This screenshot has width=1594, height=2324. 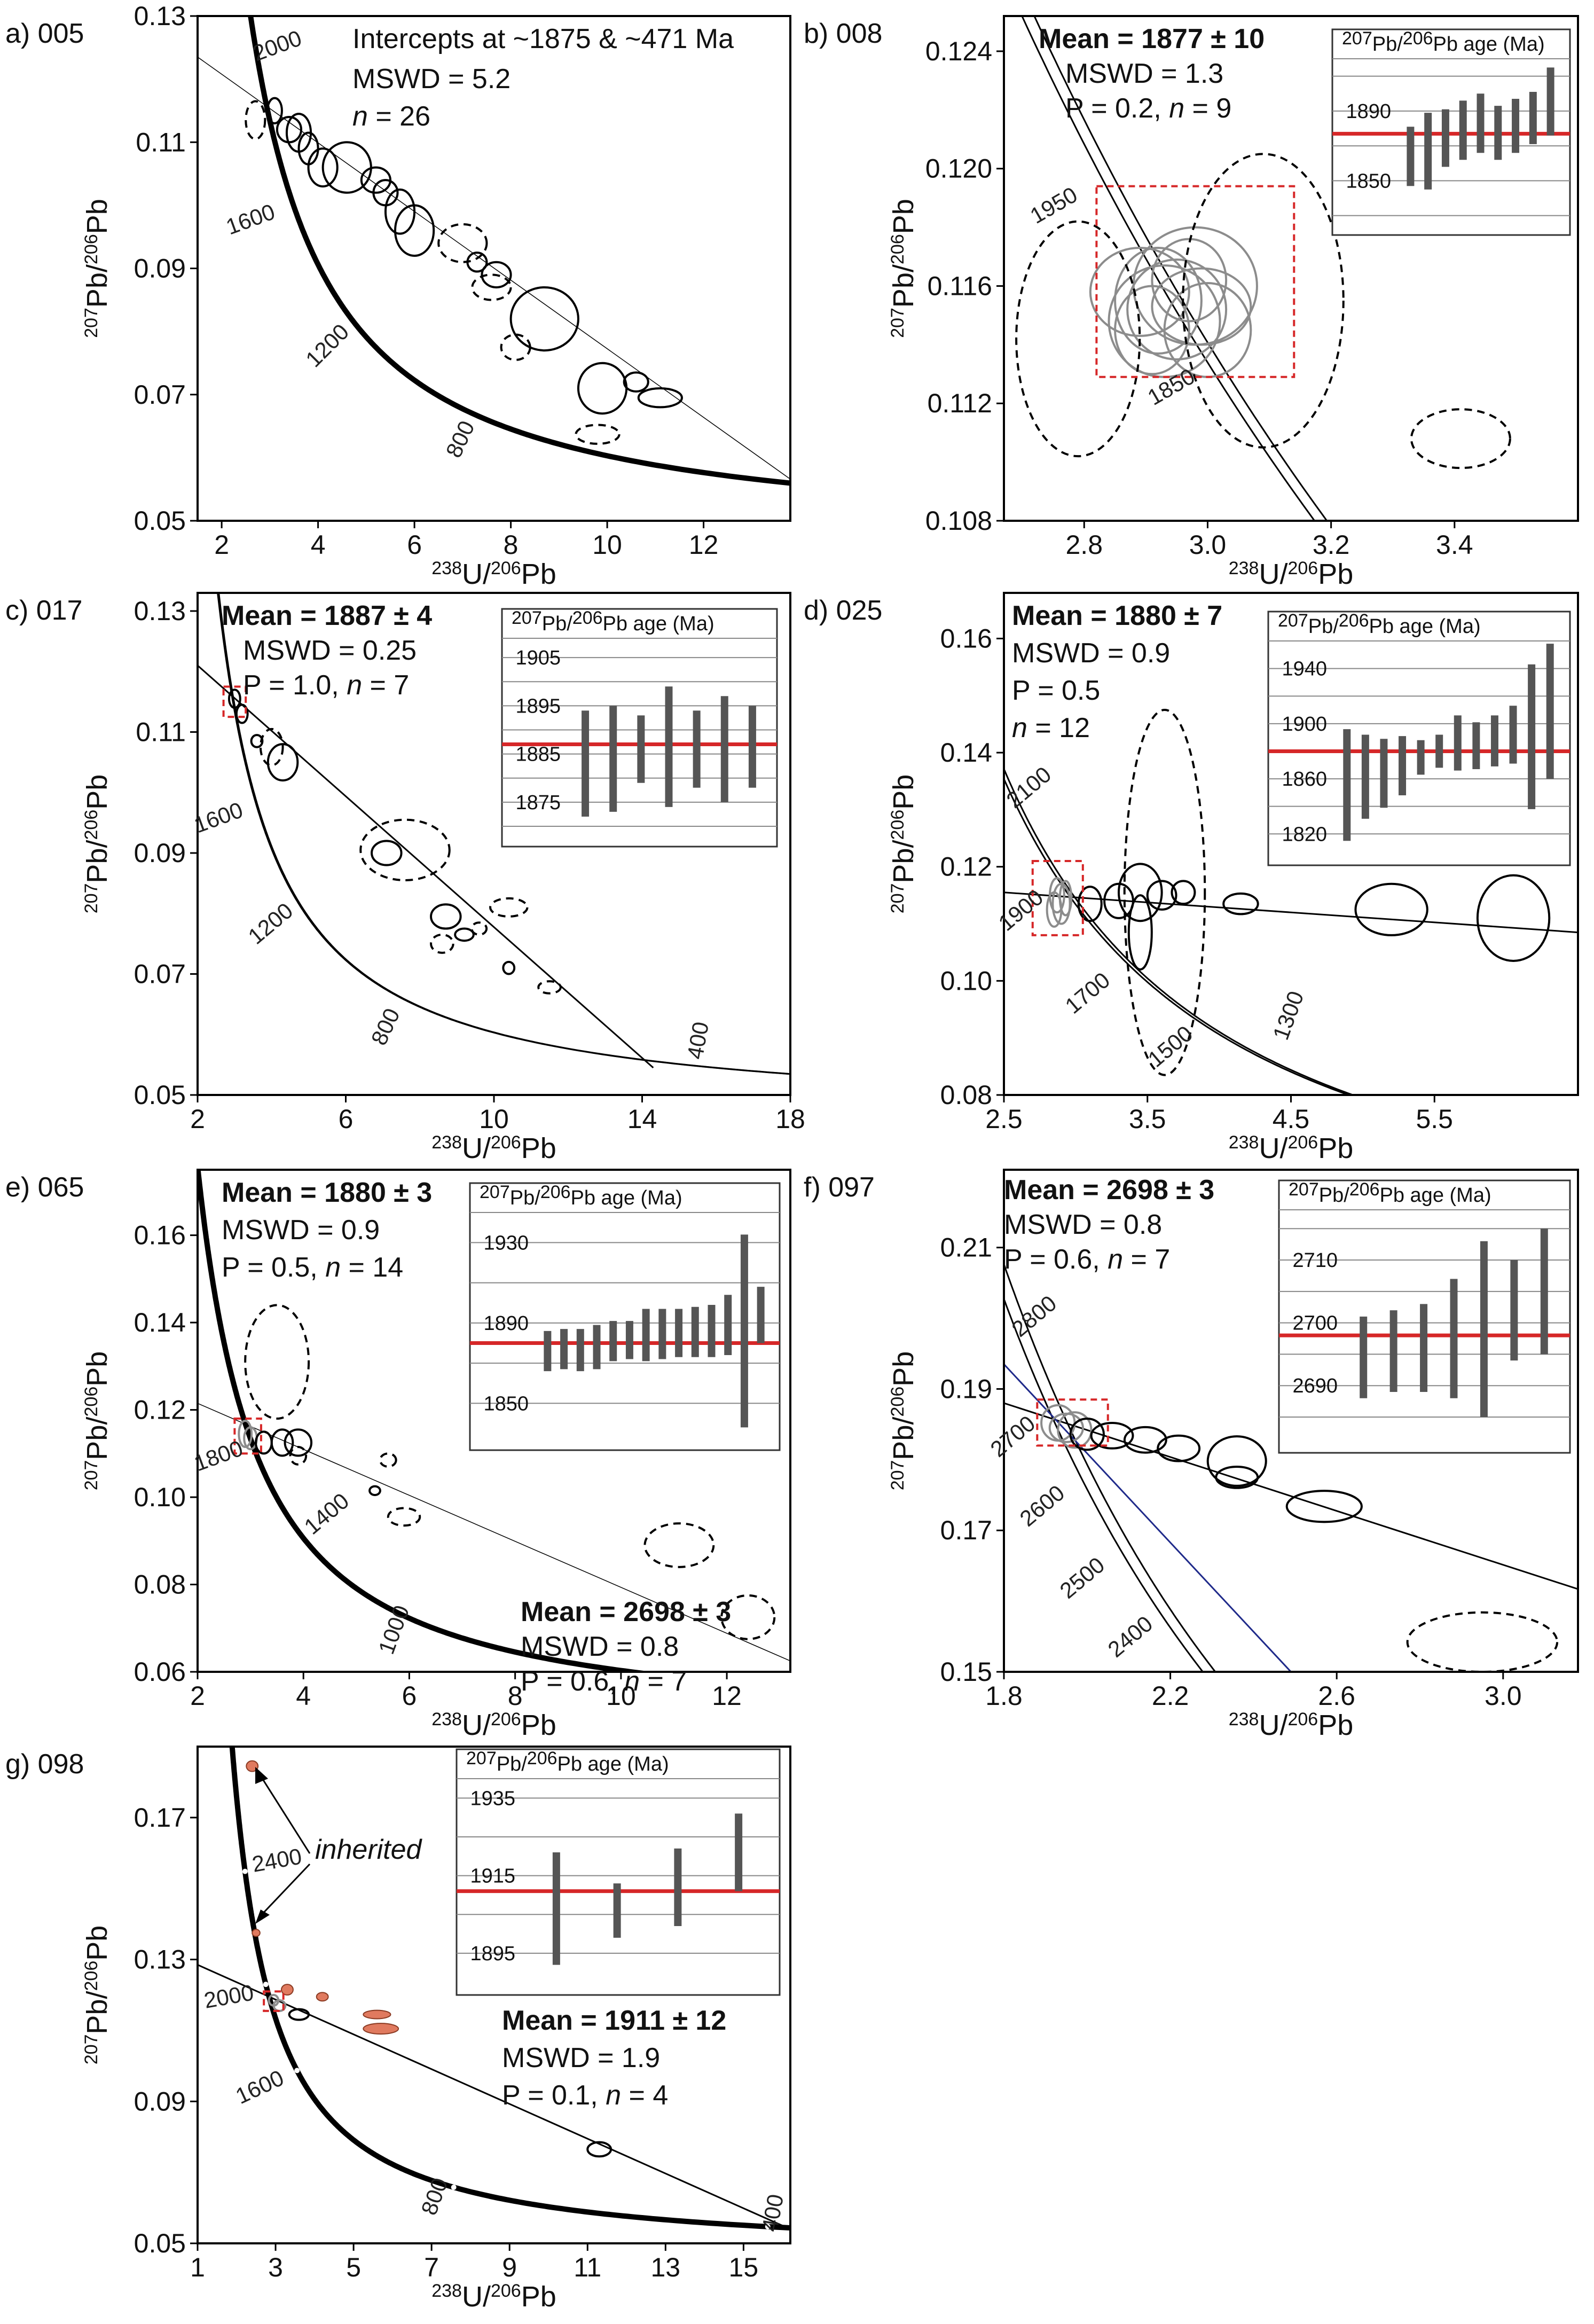 What do you see at coordinates (1152, 39) in the screenshot?
I see `annotation-b: Mean = 1877 ± 10` at bounding box center [1152, 39].